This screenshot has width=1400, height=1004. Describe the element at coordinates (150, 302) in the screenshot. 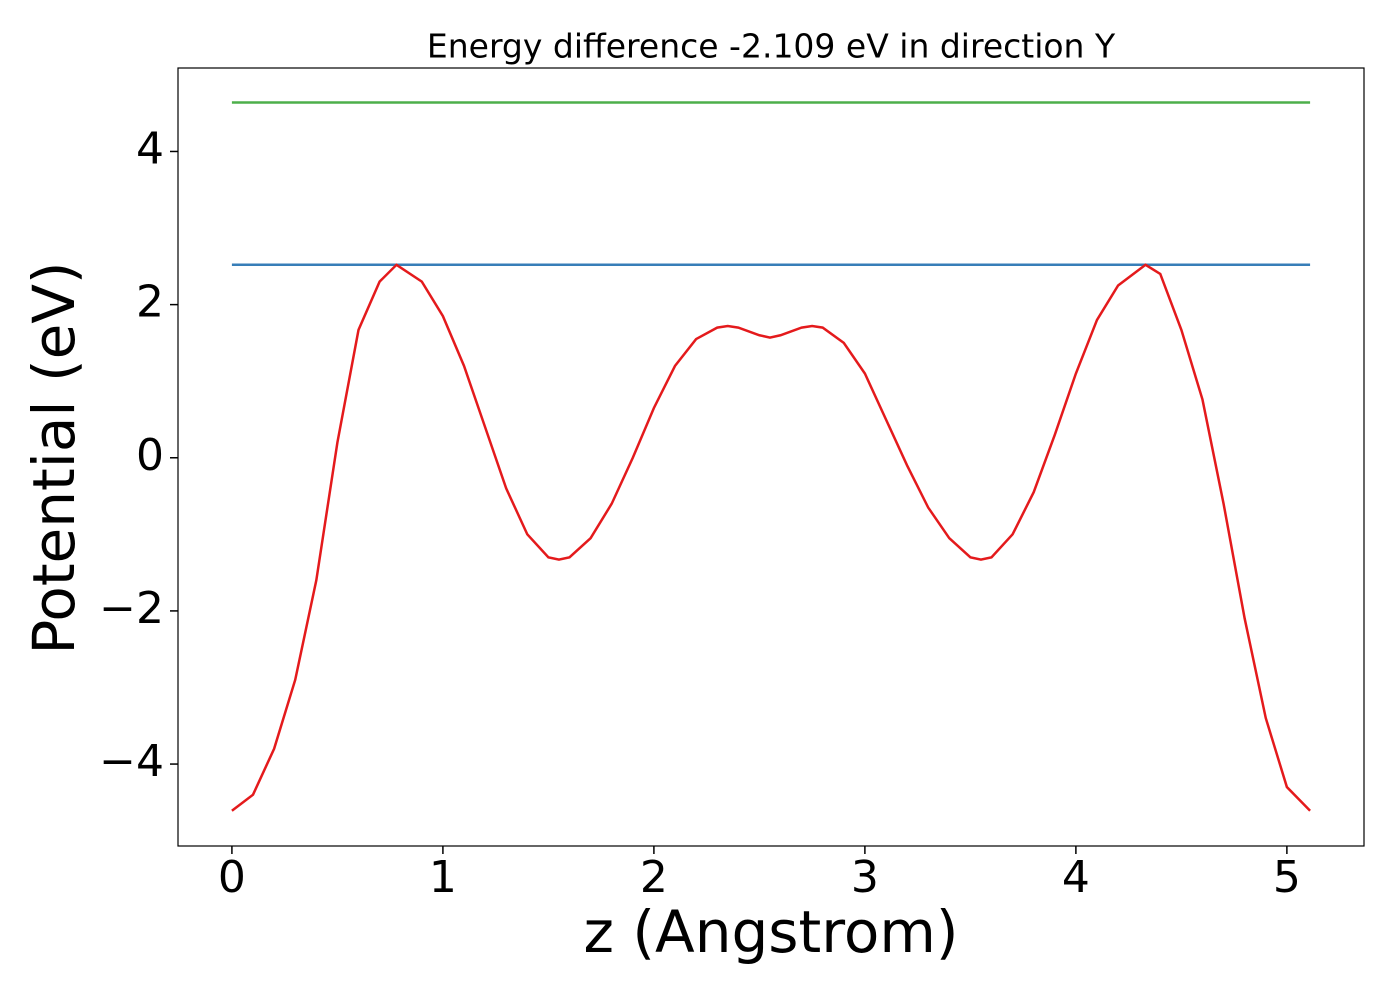

I see `y-tick-label: 2` at that location.